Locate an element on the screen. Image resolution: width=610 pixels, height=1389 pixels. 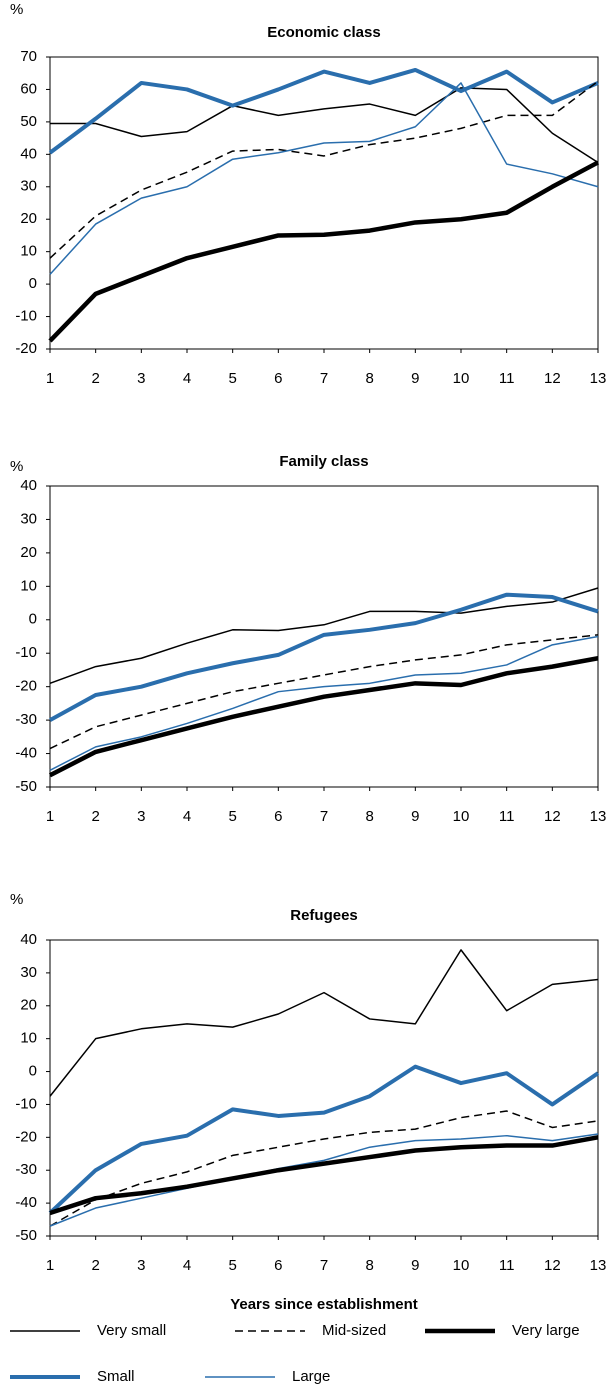
legend-label: Small is located at coordinates (116, 1376).